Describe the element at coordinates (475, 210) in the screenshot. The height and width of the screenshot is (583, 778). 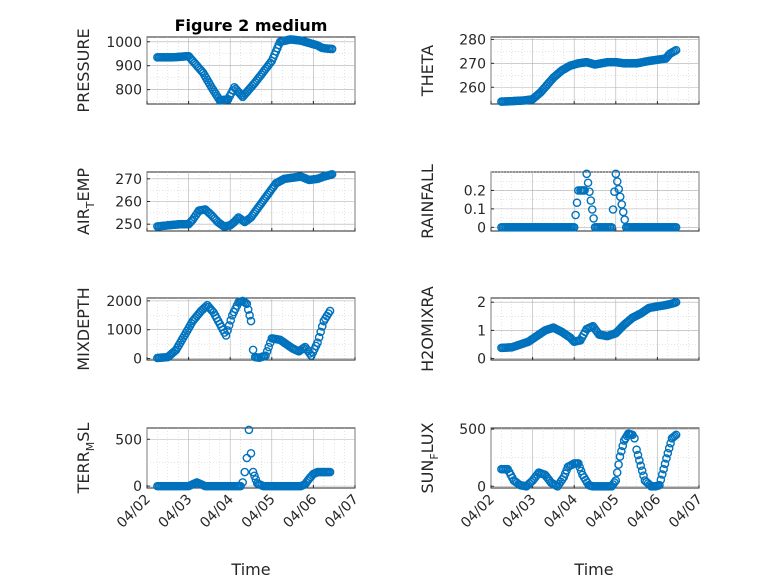
I see `y-tick-label: 0.1` at that location.